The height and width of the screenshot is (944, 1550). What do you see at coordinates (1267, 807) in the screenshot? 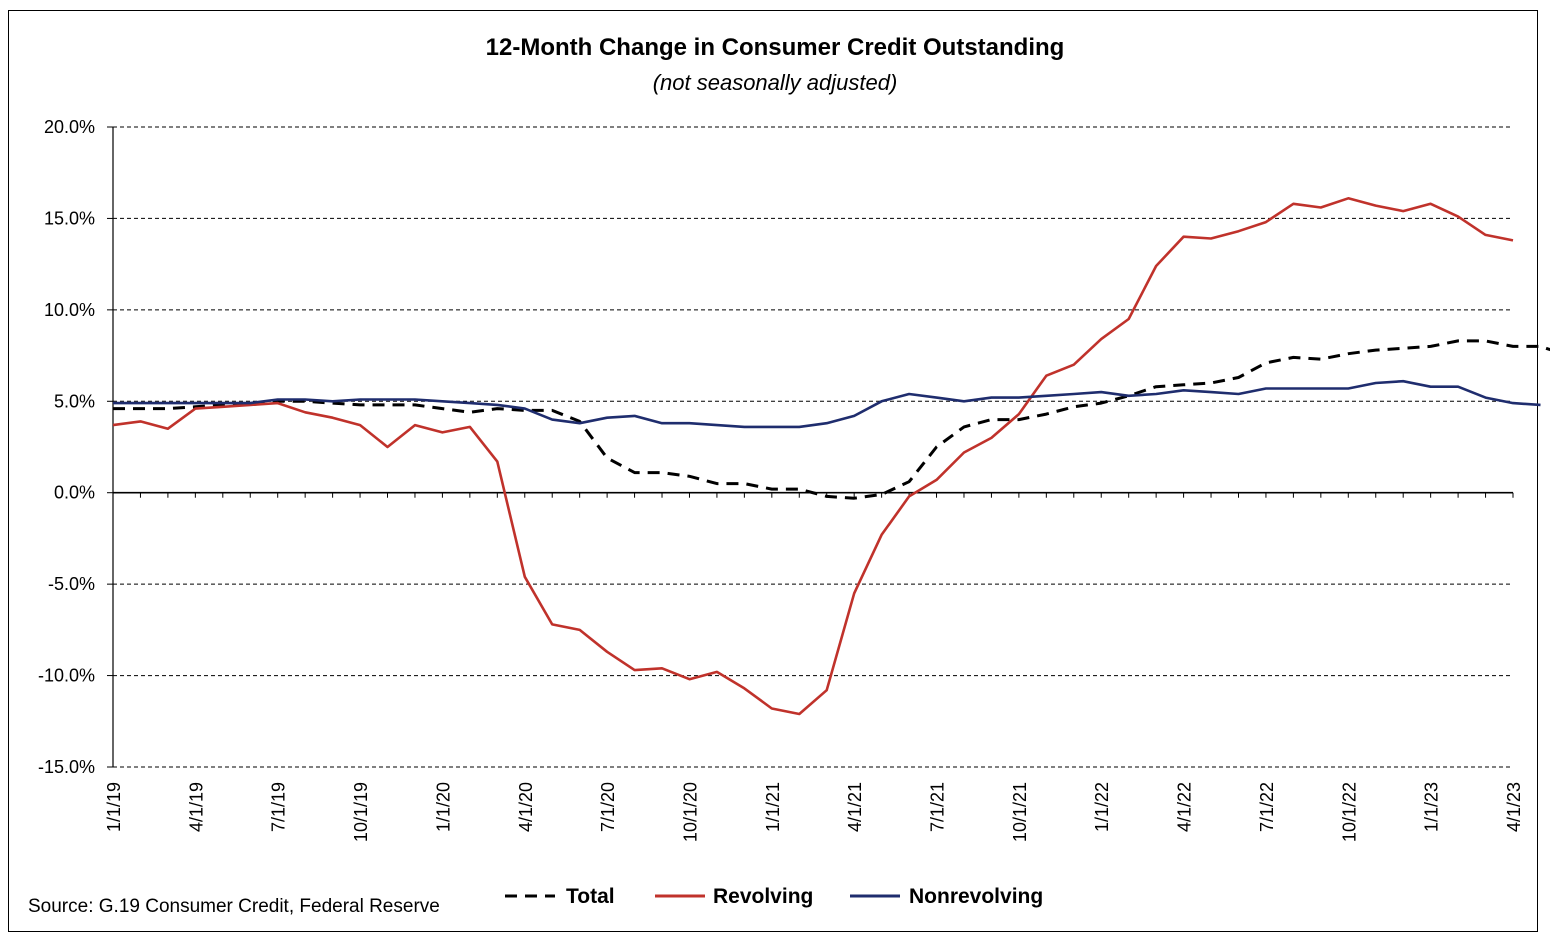
I see `x-tick-label: 7/1/22` at bounding box center [1267, 807].